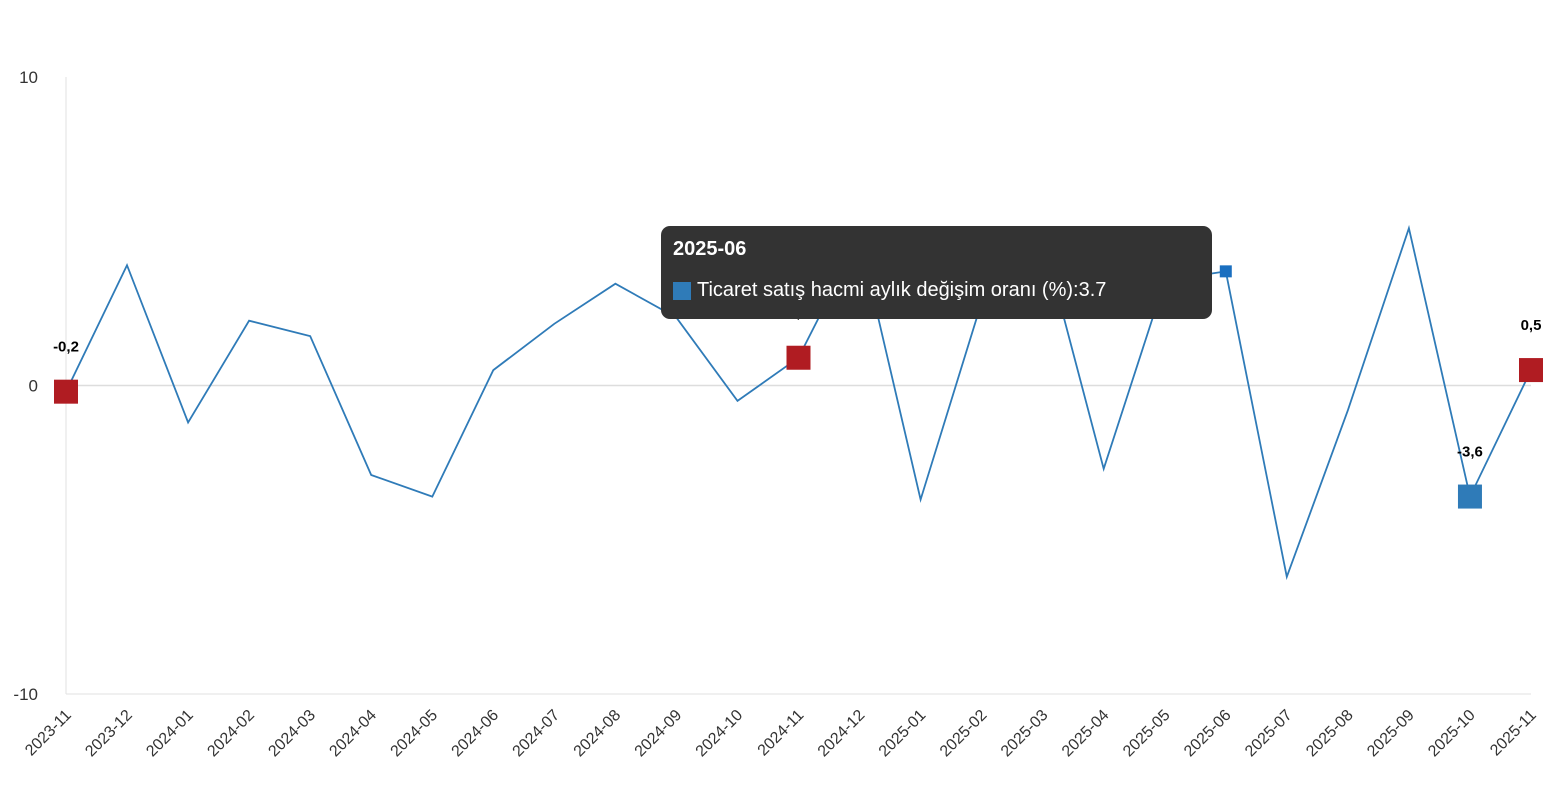 This screenshot has height=800, width=1556. Describe the element at coordinates (25, 694) in the screenshot. I see `y-tick-label: -10` at that location.